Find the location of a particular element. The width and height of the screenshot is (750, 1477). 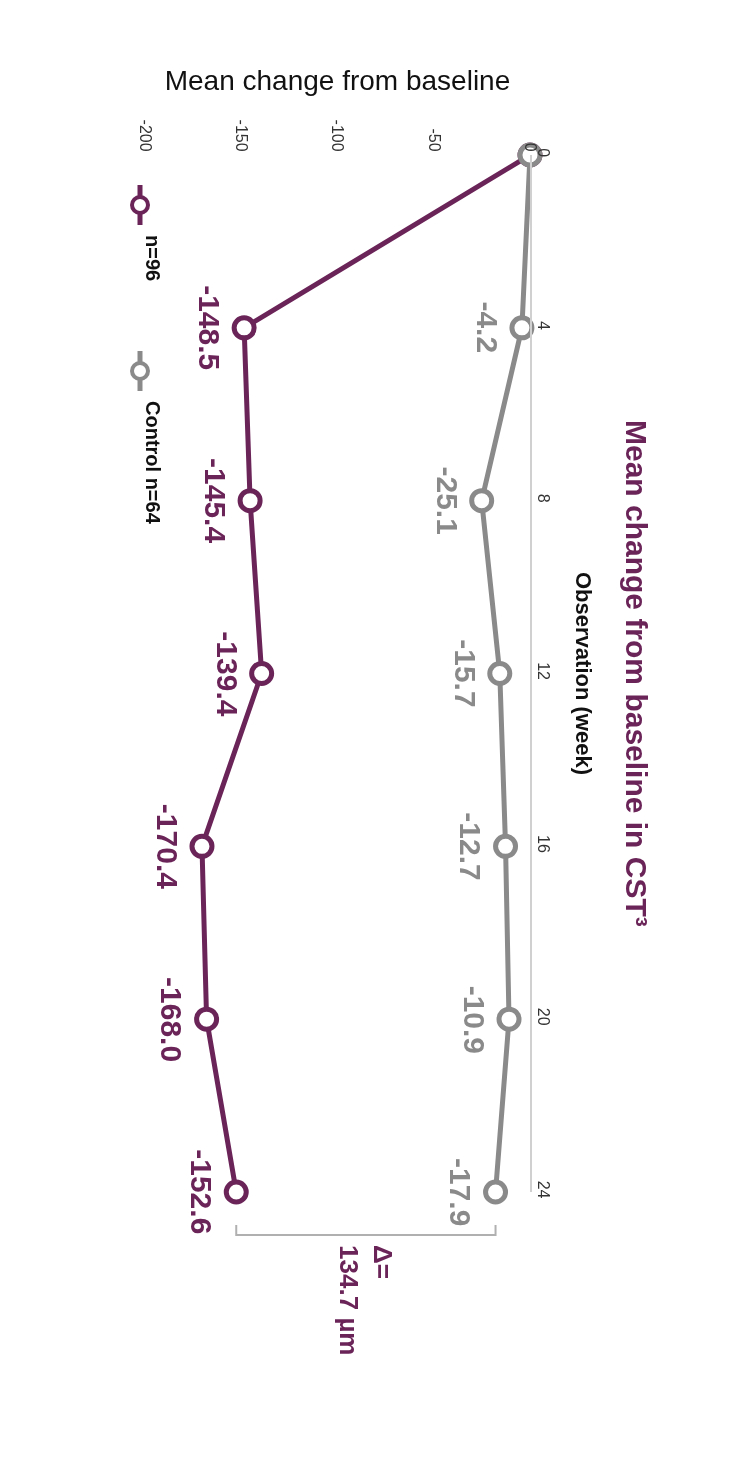

data-label: -168.0 is located at coordinates (172, 1020).